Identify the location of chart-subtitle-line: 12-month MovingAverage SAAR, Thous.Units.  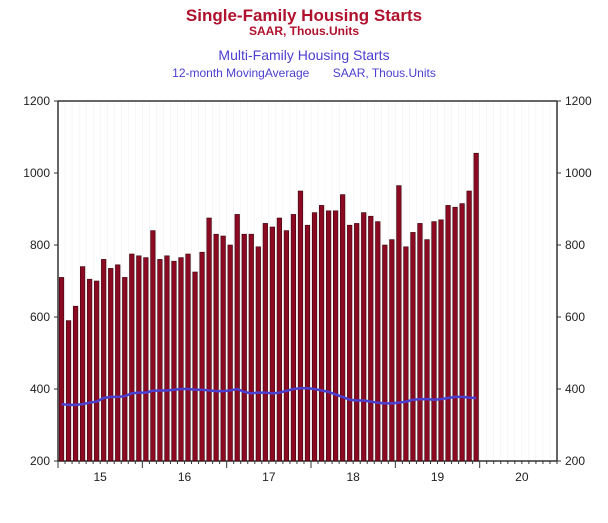
(304, 73).